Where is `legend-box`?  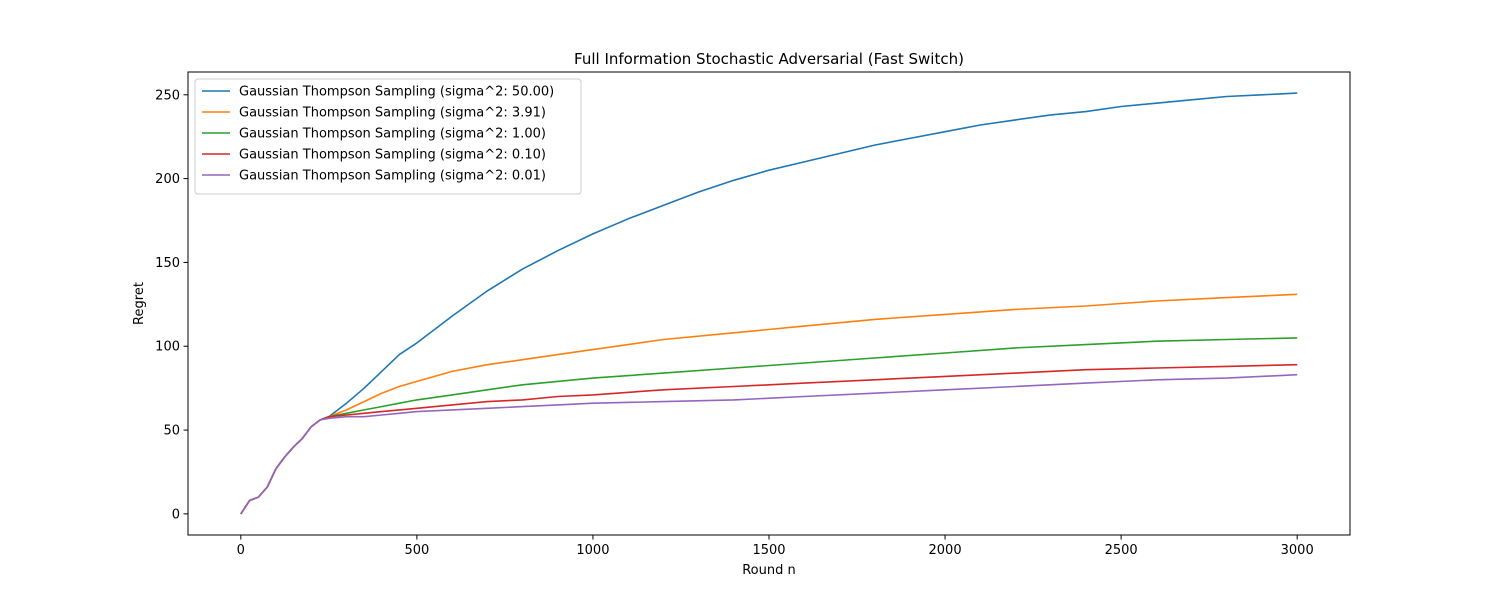 legend-box is located at coordinates (388, 136).